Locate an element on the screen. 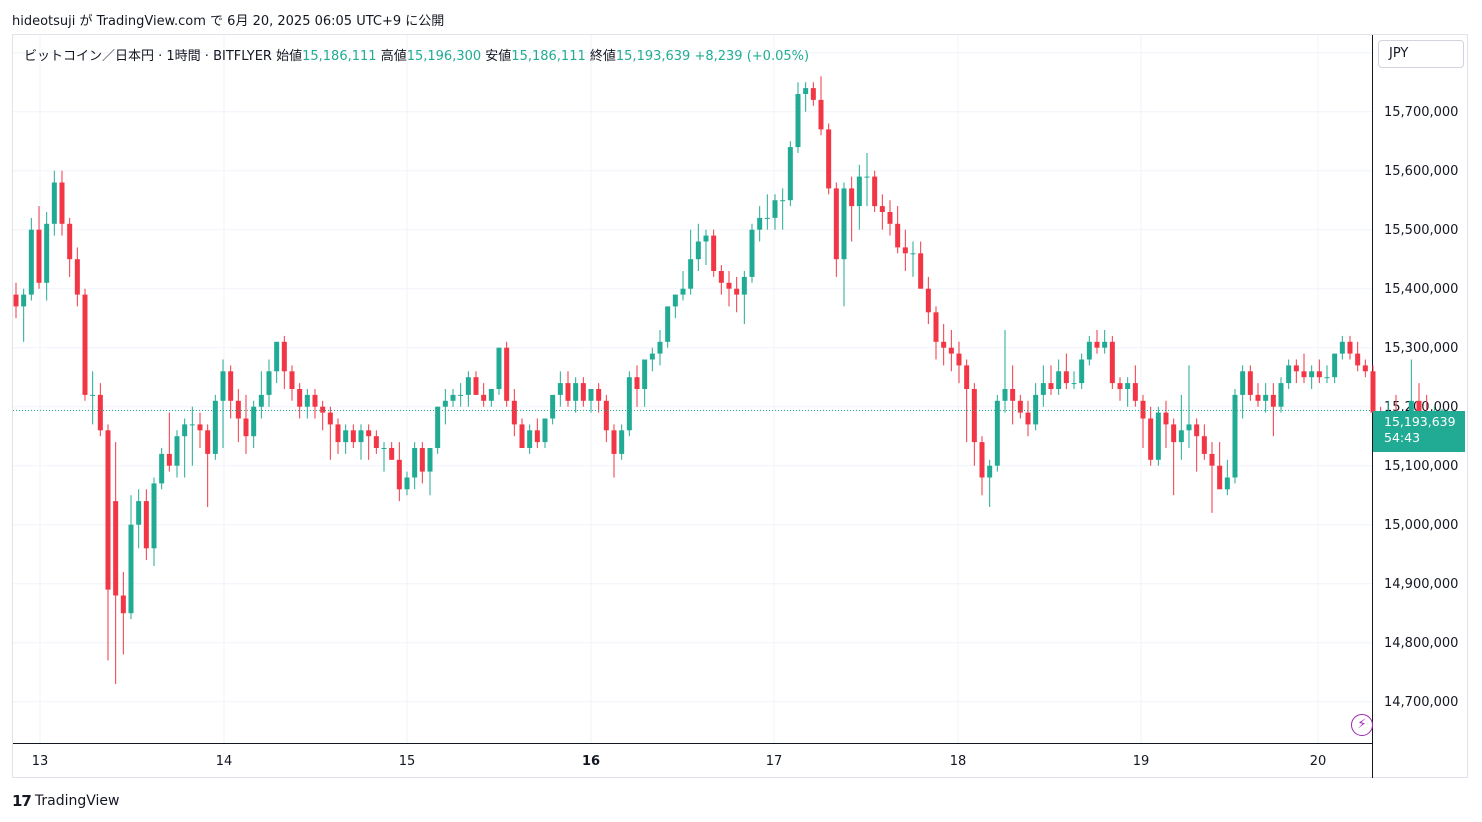  legend-symbol: ビットコイン／日本円 · 1時間 · BITFLYER is located at coordinates (148, 56).